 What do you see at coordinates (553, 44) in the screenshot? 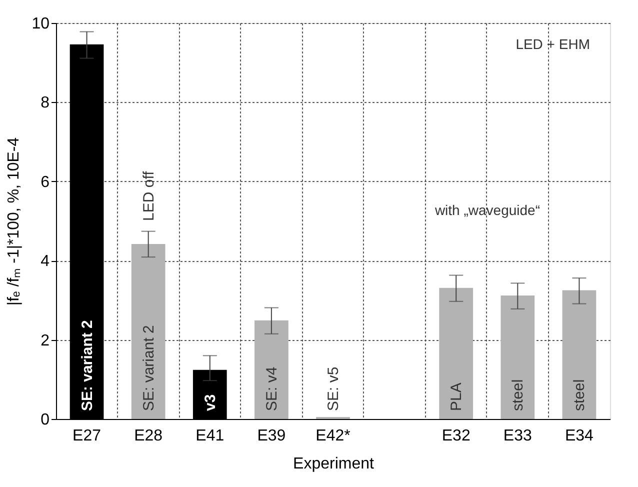
I see `annotation: LED + EHM` at bounding box center [553, 44].